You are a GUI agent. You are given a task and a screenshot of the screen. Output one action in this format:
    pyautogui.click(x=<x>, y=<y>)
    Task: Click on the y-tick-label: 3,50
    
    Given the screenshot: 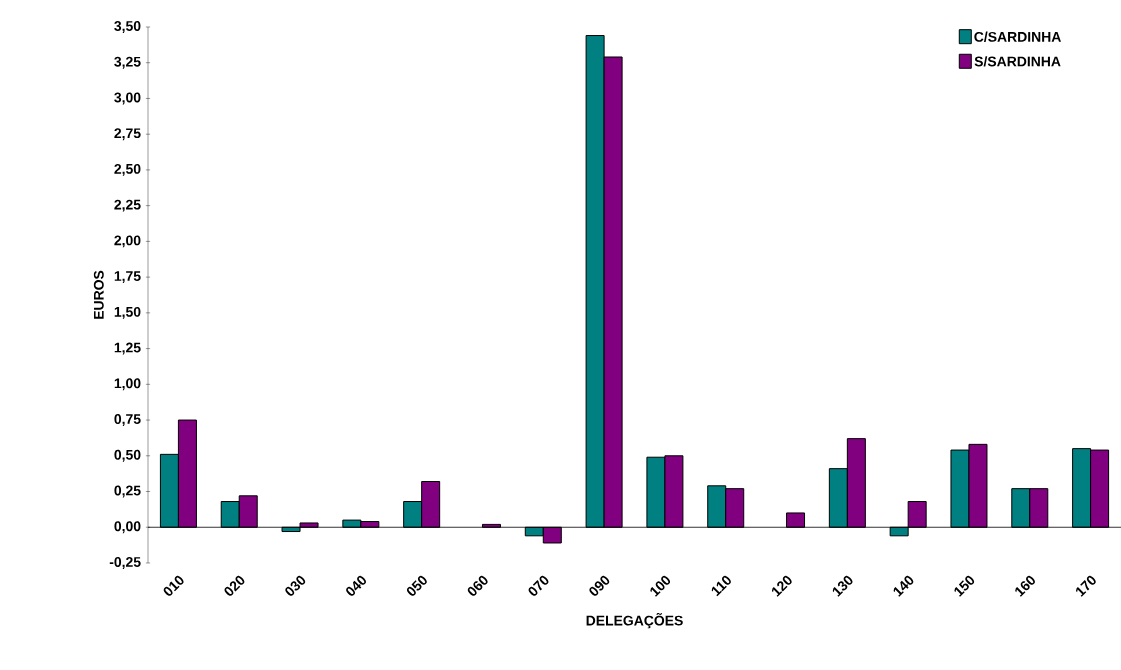 What is the action you would take?
    pyautogui.click(x=127, y=27)
    